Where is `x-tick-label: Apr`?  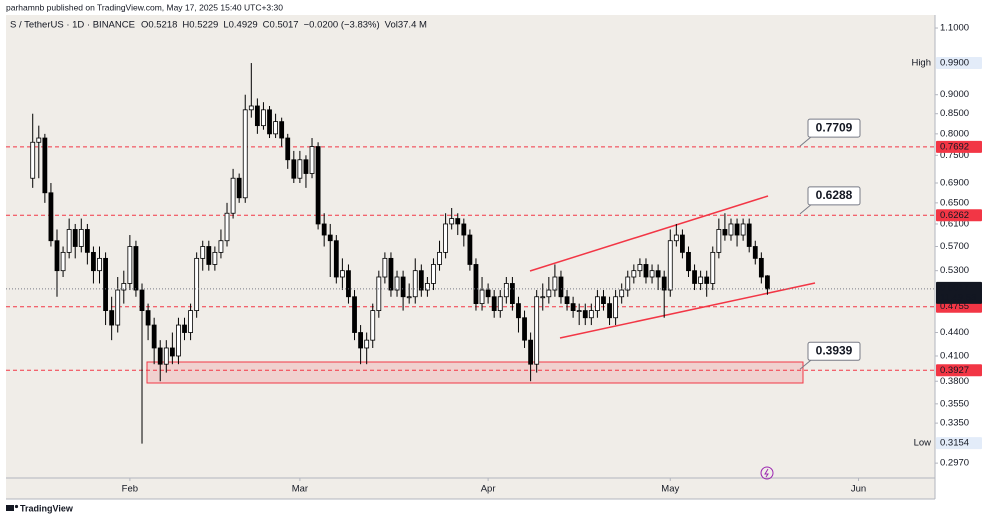 x-tick-label: Apr is located at coordinates (488, 489).